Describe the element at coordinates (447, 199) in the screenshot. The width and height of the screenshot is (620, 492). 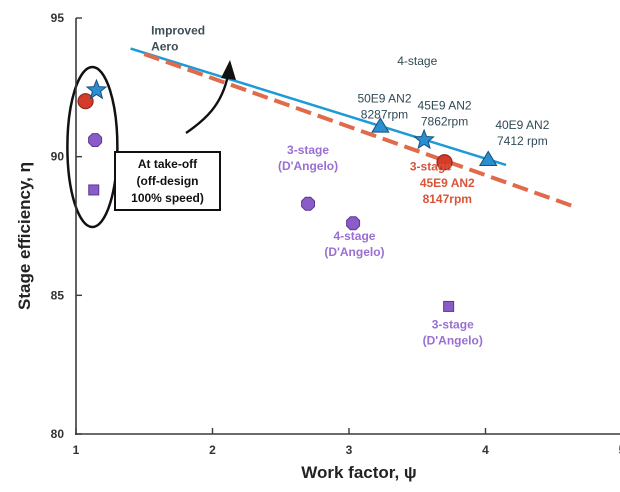
I see `annotation-label: 8147rpm` at that location.